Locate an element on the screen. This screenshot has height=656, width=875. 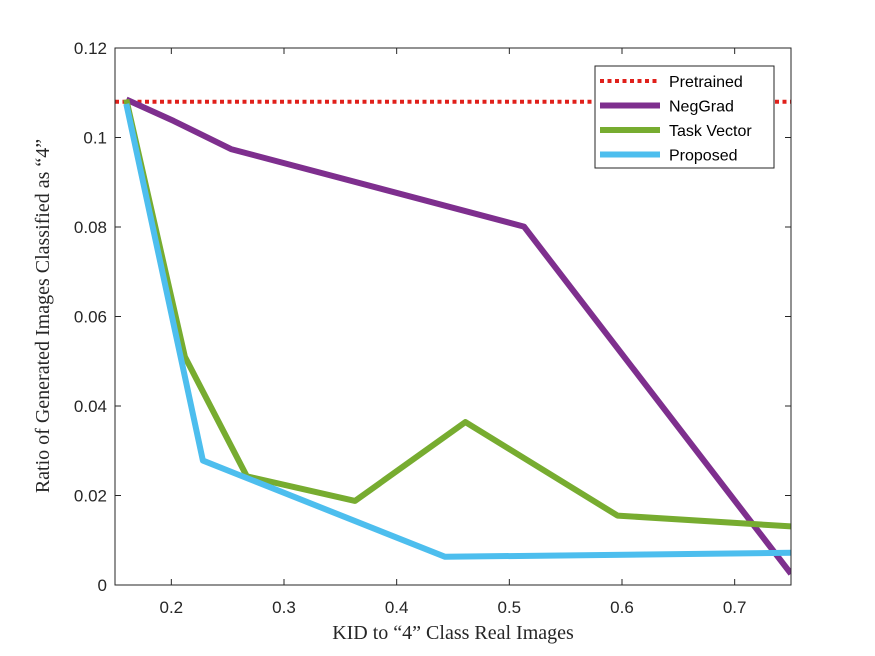
x-axis-title: KID to “4” Class Real Images is located at coordinates (453, 633).